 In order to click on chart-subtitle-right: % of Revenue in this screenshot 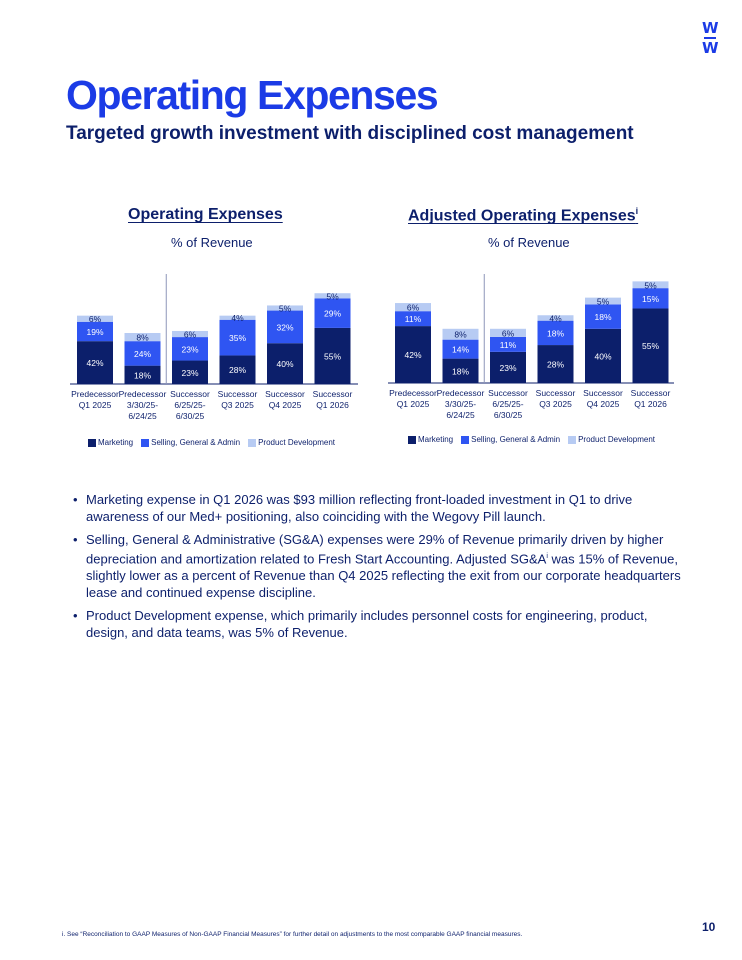, I will do `click(529, 242)`.